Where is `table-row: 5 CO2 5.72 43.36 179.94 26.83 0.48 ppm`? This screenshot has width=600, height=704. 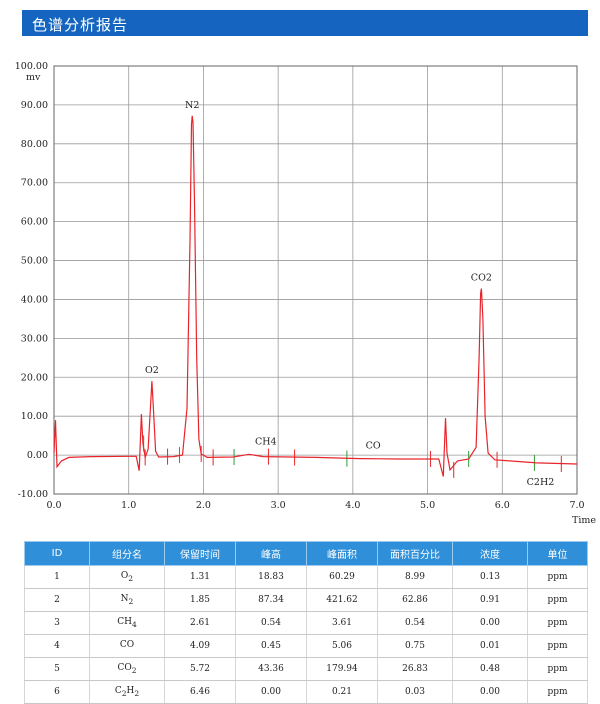 table-row: 5 CO2 5.72 43.36 179.94 26.83 0.48 ppm is located at coordinates (306, 669).